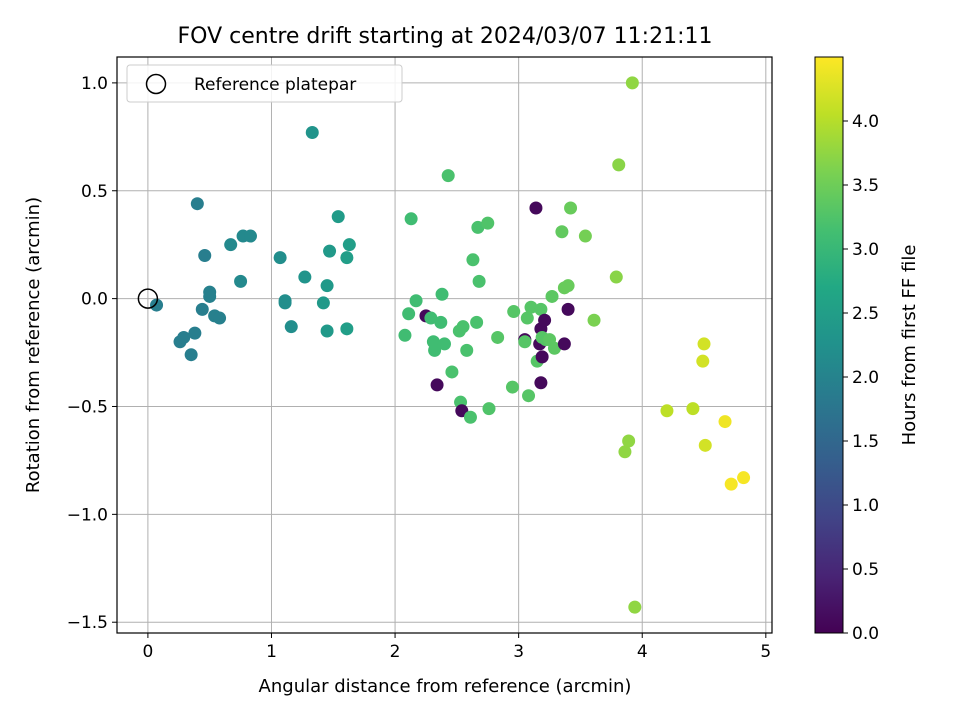  I want to click on x-axis-label: Angular distance from reference (arcmin), so click(445, 686).